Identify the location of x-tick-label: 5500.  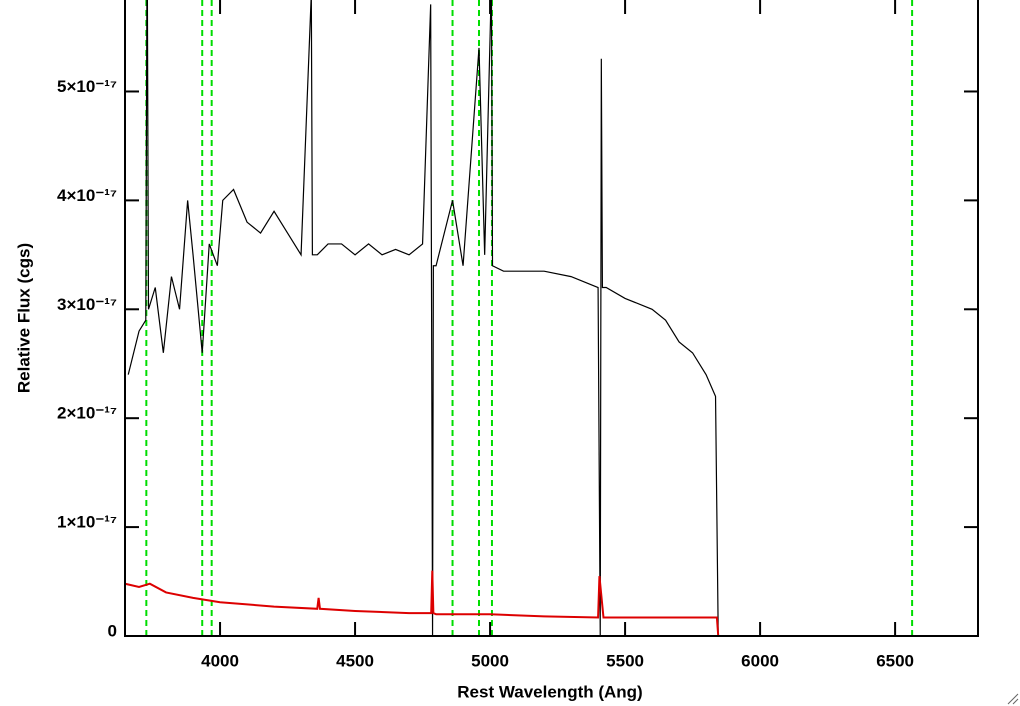
(625, 660).